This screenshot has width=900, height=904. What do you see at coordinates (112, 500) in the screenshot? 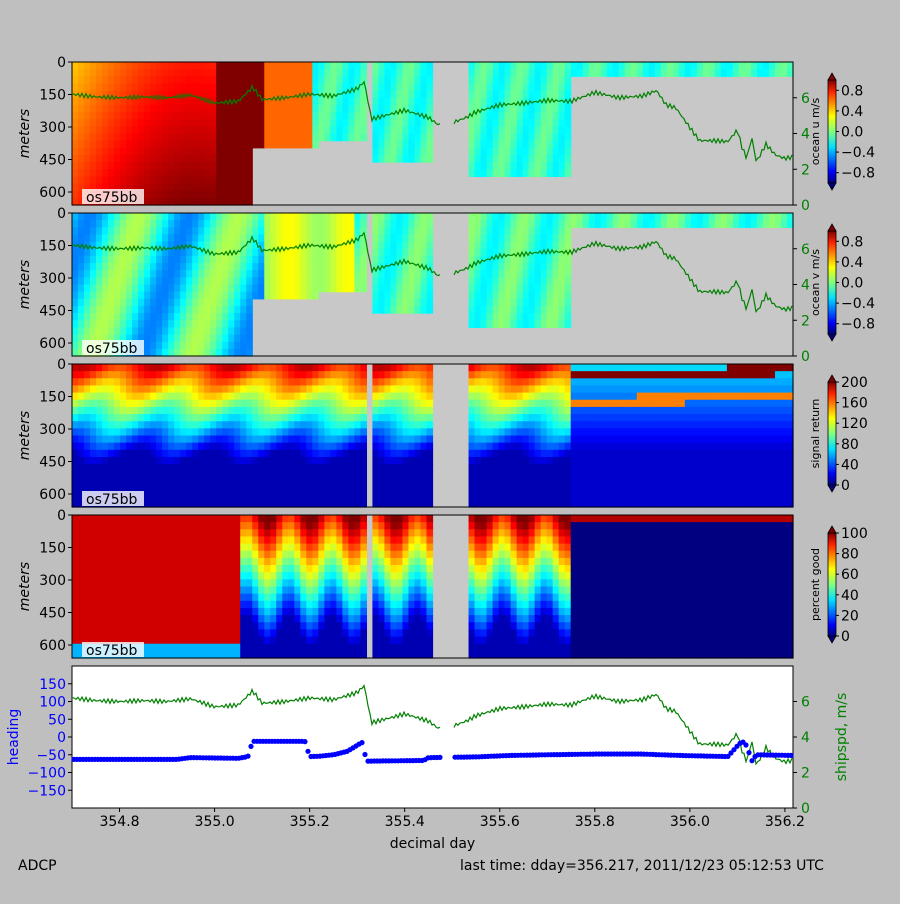
I see `instrument-tag-label: os75bb` at bounding box center [112, 500].